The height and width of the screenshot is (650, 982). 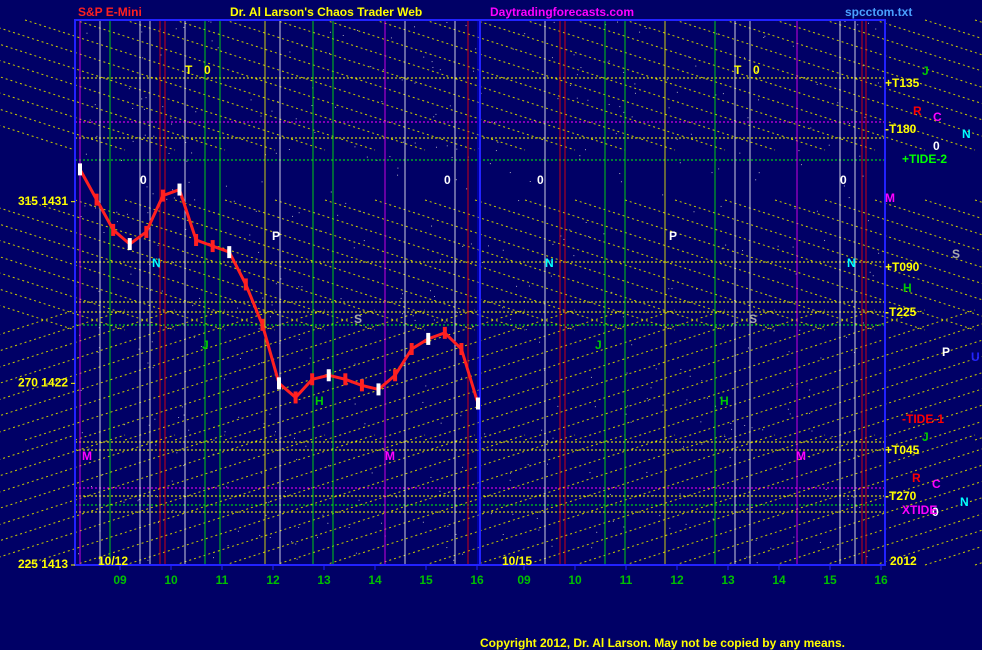 What do you see at coordinates (43, 201) in the screenshot?
I see `y-tick-label: 315 1431` at bounding box center [43, 201].